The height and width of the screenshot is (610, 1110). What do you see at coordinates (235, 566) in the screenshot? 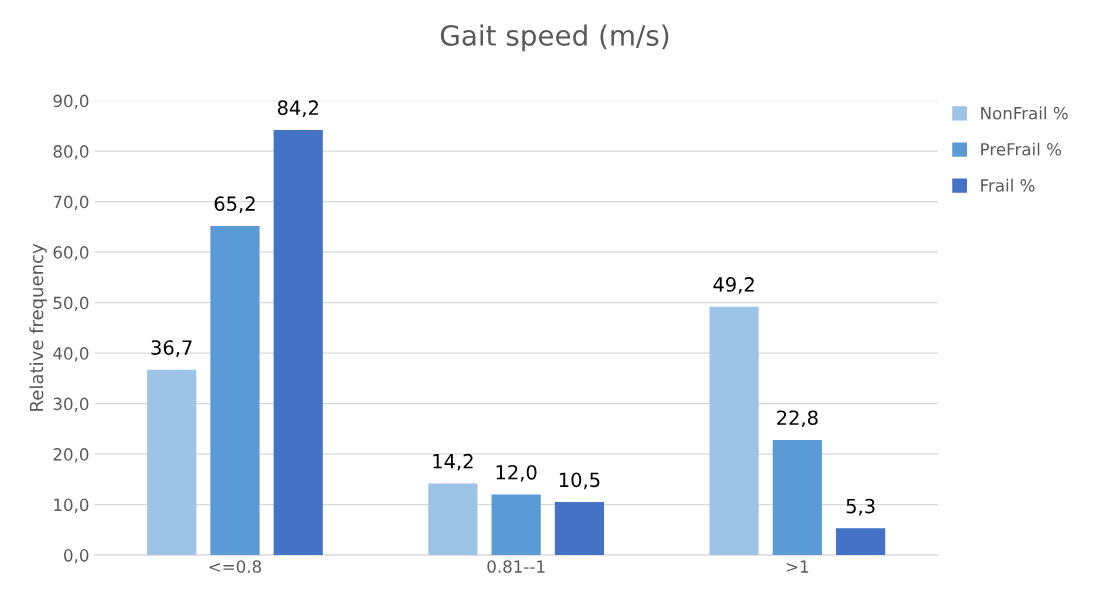
I see `x-tick-label: <=0.8` at bounding box center [235, 566].